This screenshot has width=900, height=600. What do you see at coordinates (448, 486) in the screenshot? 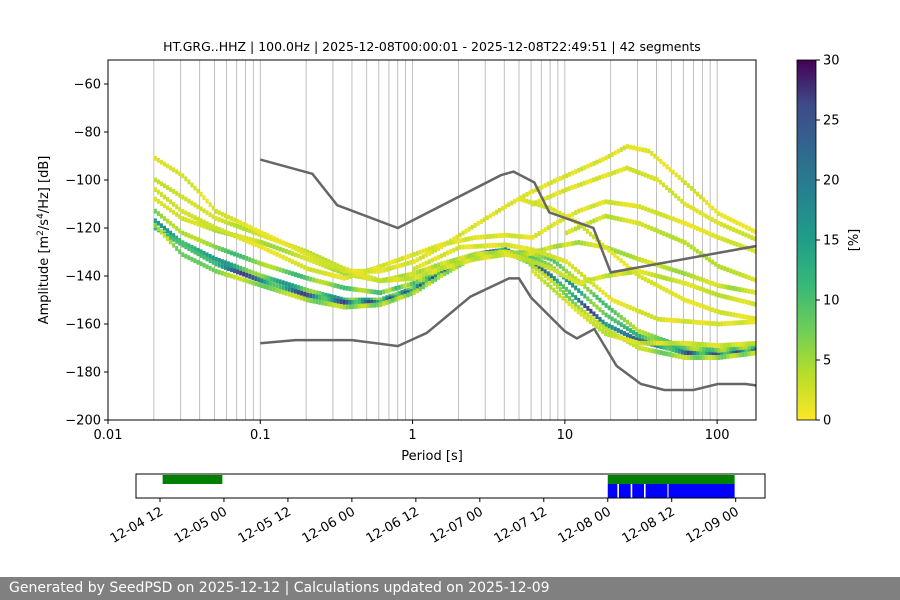
I see `availability-layer` at bounding box center [448, 486].